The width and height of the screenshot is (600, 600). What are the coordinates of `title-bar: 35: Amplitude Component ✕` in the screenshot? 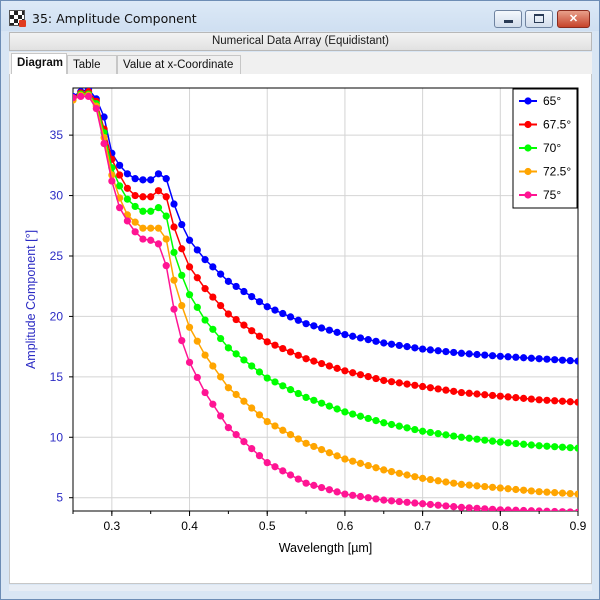 It's located at (300, 16).